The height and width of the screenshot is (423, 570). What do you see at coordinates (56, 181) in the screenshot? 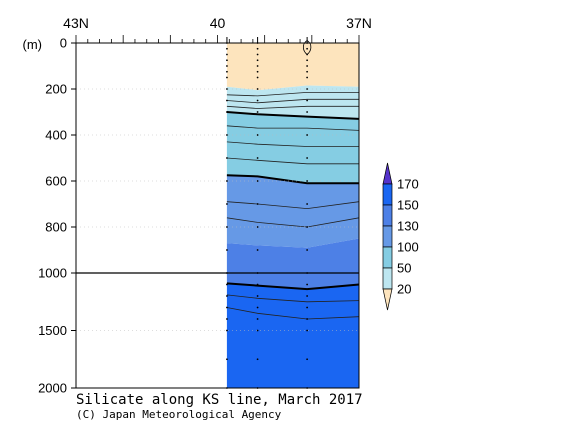
I see `depth-tick-label-600: 600` at bounding box center [56, 181].